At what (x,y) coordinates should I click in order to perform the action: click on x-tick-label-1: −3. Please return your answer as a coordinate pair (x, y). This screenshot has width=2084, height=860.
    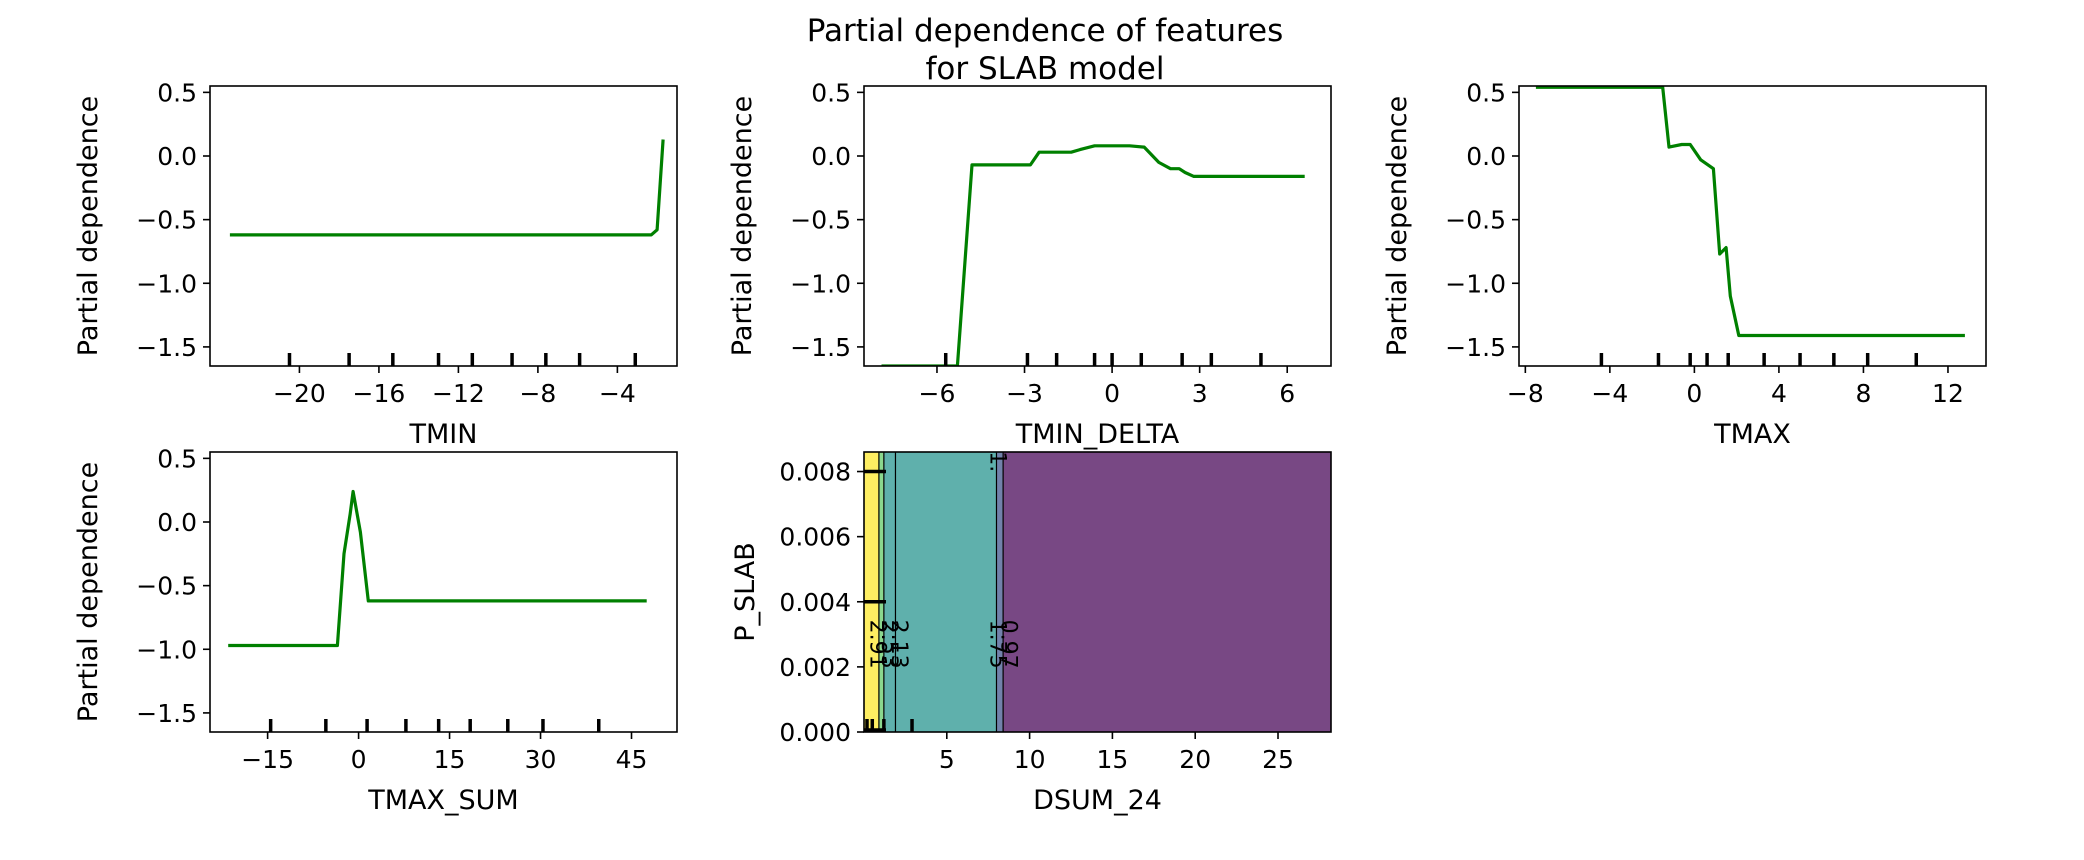
    Looking at the image, I should click on (1024, 393).